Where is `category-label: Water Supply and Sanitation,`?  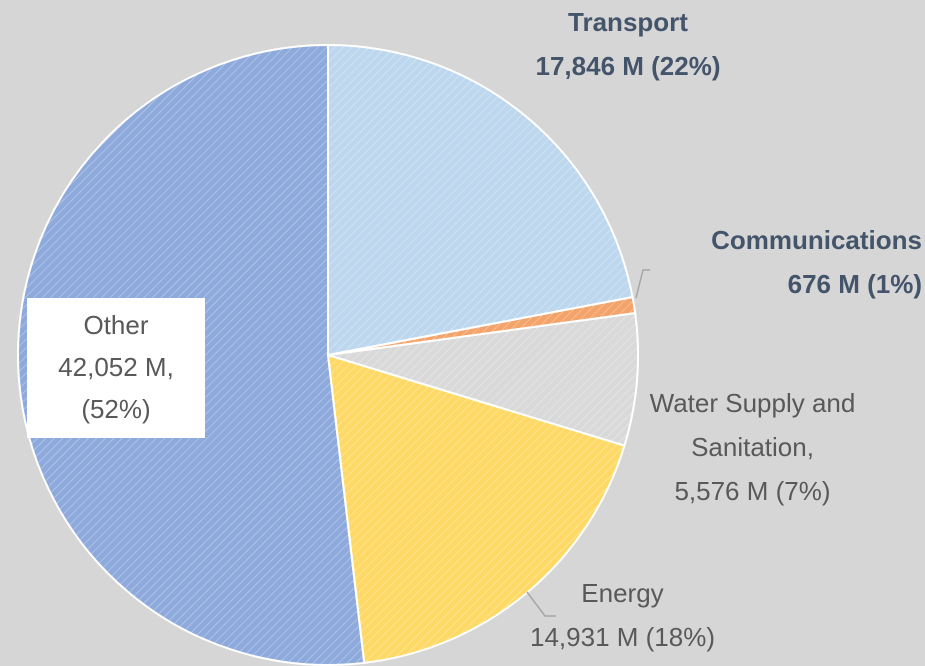 category-label: Water Supply and Sanitation, is located at coordinates (752, 425).